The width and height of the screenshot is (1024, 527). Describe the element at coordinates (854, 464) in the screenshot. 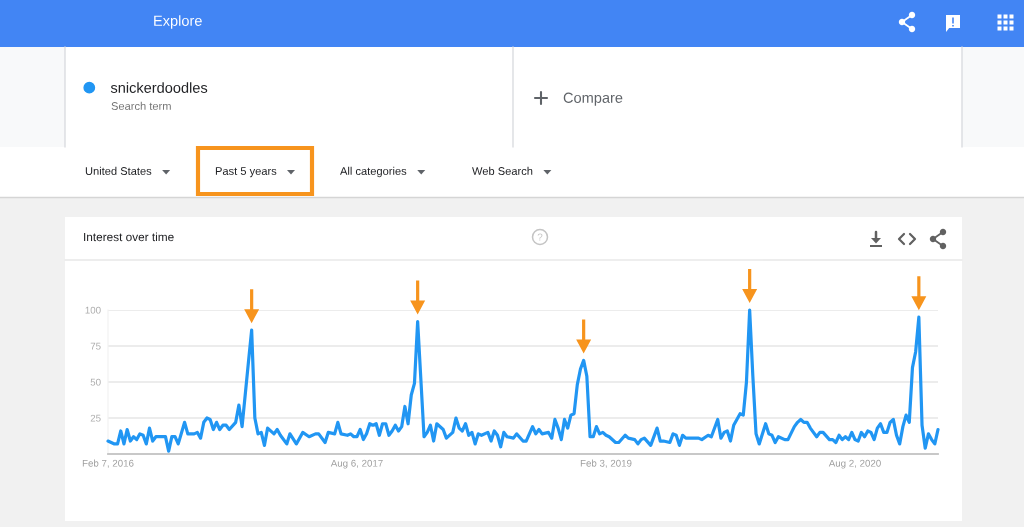

I see `x-tick-label: Aug 2, 2020` at that location.